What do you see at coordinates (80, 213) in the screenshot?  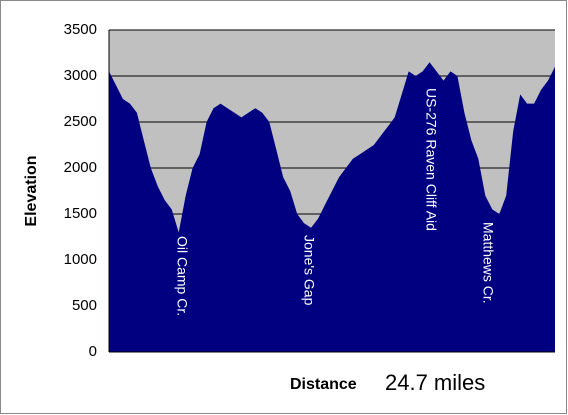 I see `y-tick-label: 1500` at bounding box center [80, 213].